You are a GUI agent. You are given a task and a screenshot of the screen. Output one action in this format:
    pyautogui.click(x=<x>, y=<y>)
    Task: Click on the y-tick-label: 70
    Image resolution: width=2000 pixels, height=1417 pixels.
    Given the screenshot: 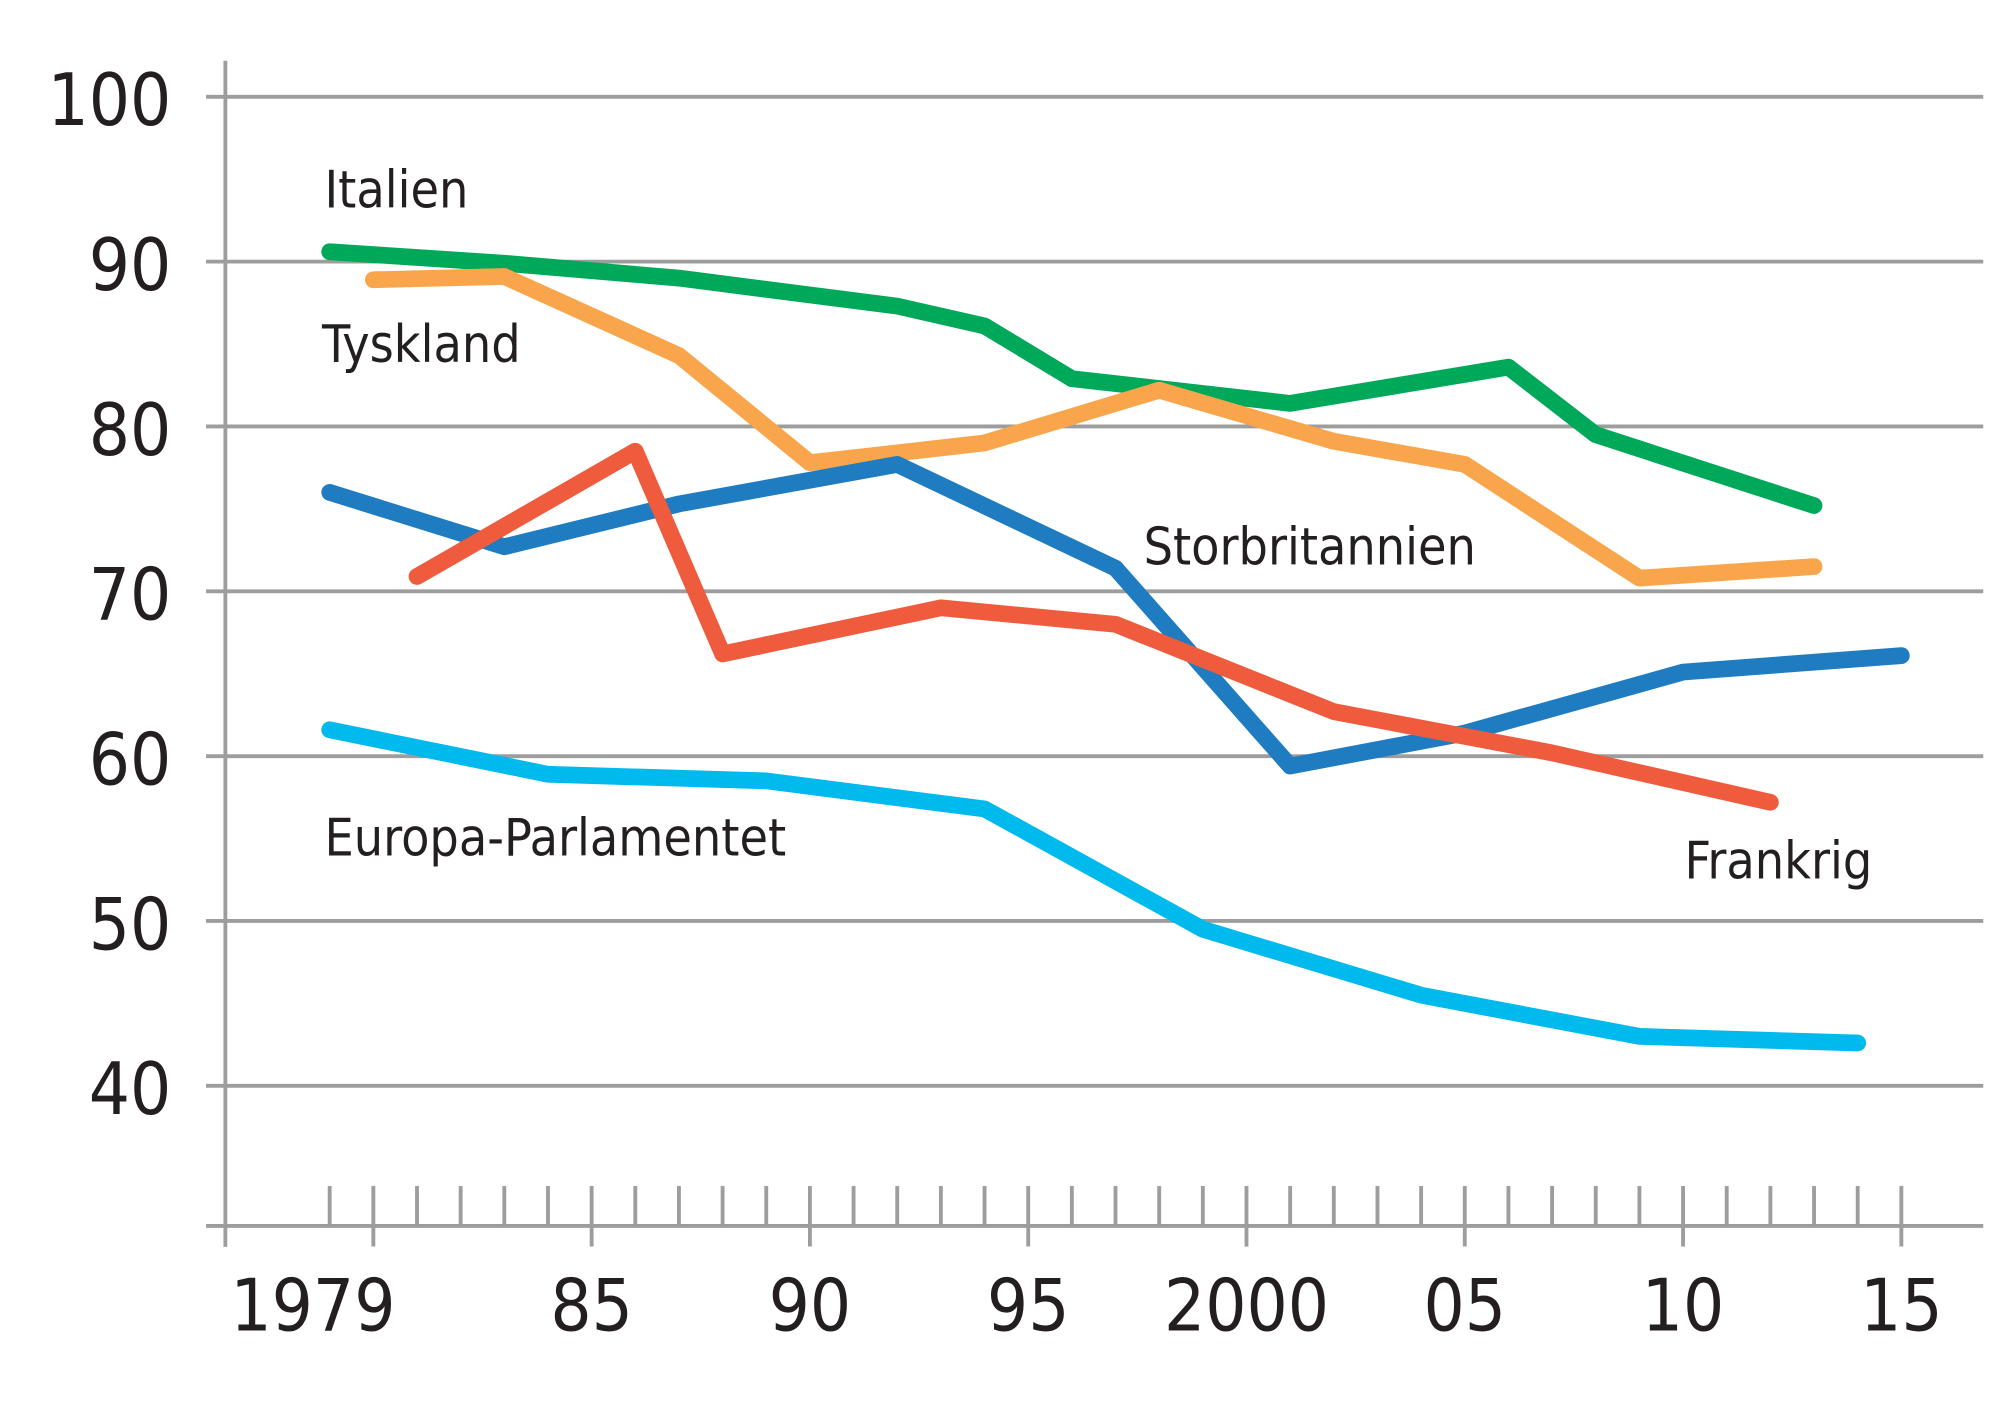 What is the action you would take?
    pyautogui.click(x=130, y=596)
    